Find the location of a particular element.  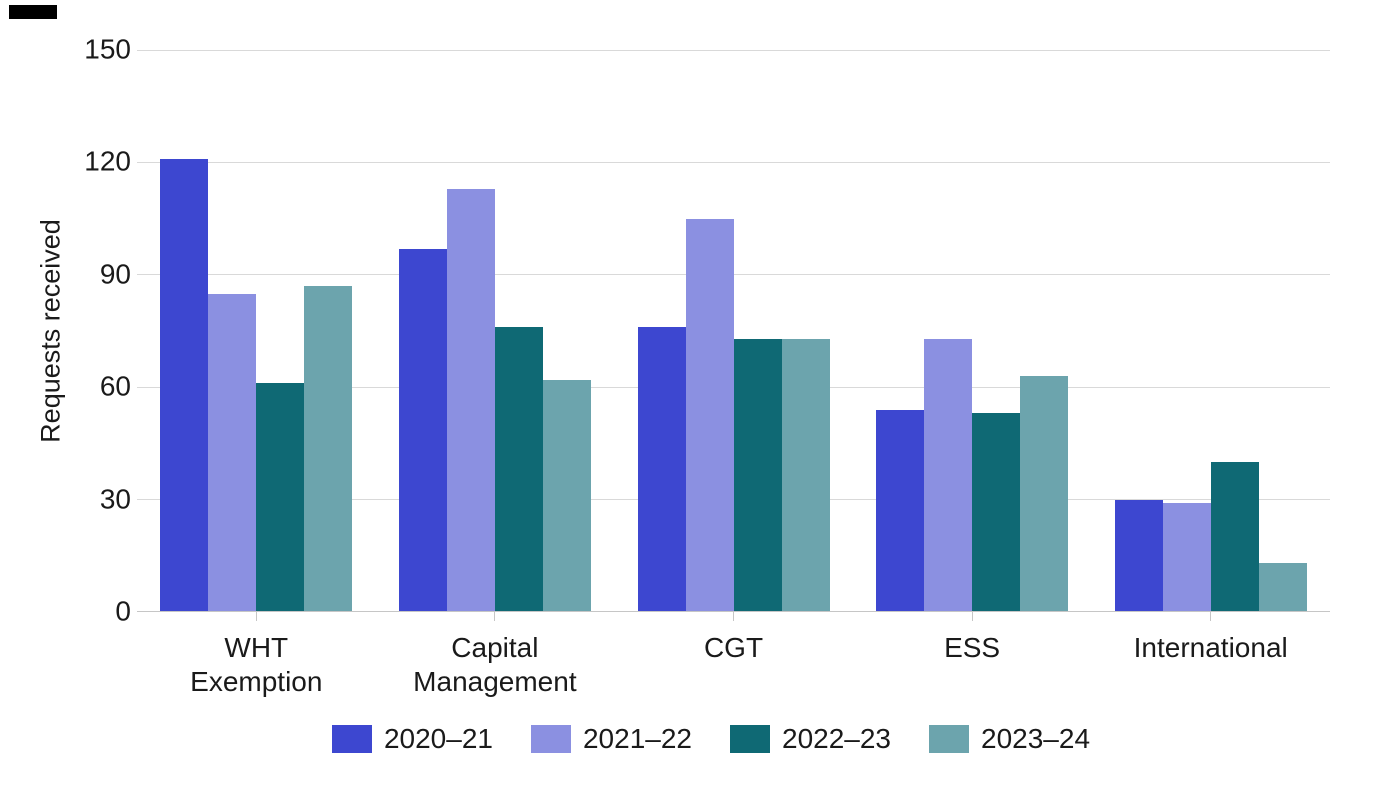

y-tick-label-120: 120 is located at coordinates (107, 161).